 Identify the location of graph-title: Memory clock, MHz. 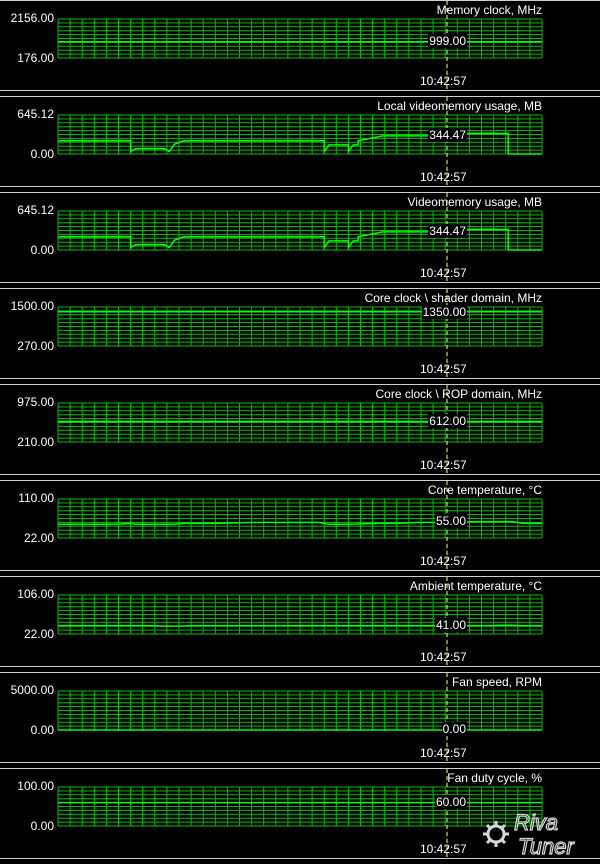
(489, 10).